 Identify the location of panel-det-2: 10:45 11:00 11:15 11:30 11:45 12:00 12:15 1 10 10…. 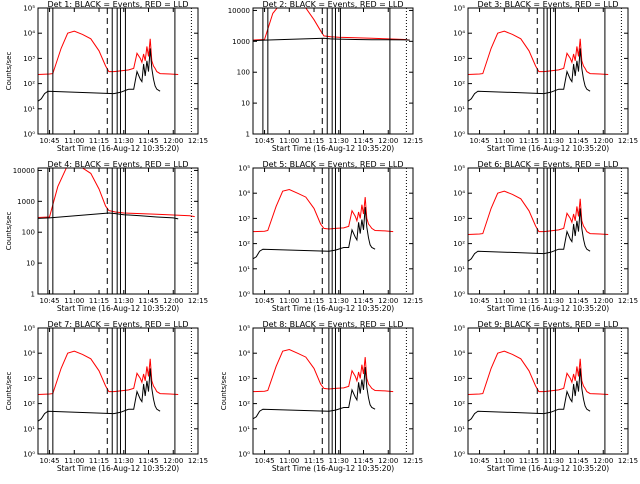
(325, 76).